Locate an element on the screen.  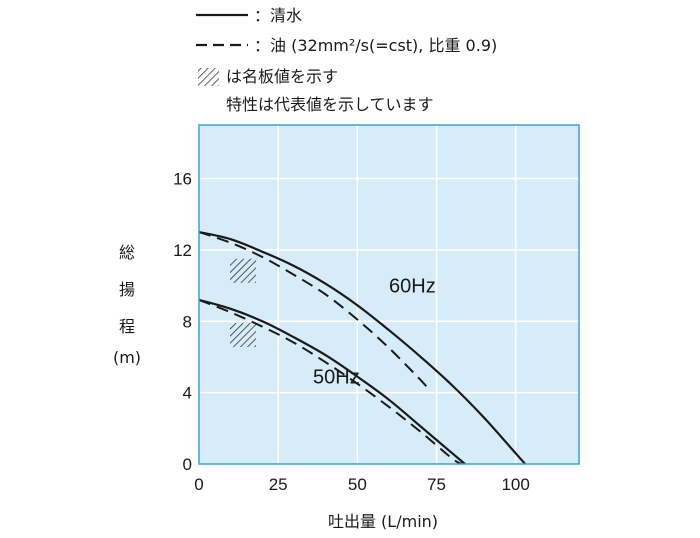
y-tick-label-1: 4 is located at coordinates (187, 393).